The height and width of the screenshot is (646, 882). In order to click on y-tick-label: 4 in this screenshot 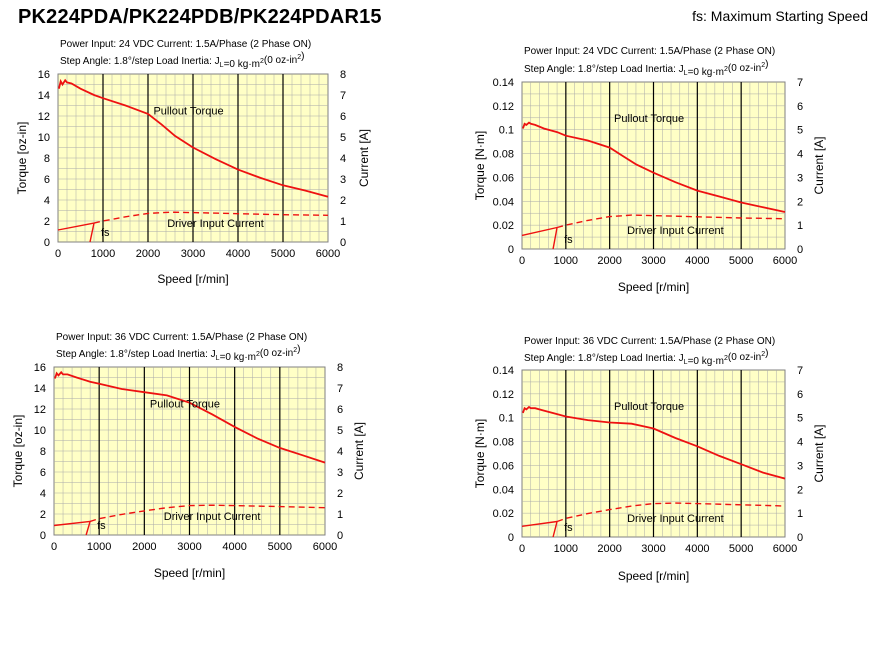, I will do `click(43, 494)`.